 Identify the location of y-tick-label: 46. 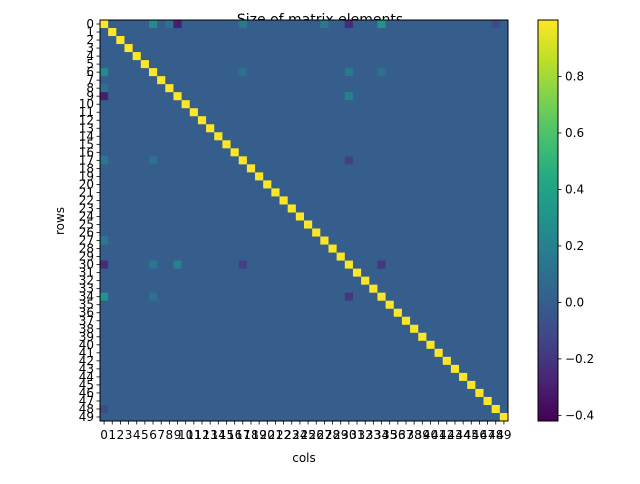
(86, 393).